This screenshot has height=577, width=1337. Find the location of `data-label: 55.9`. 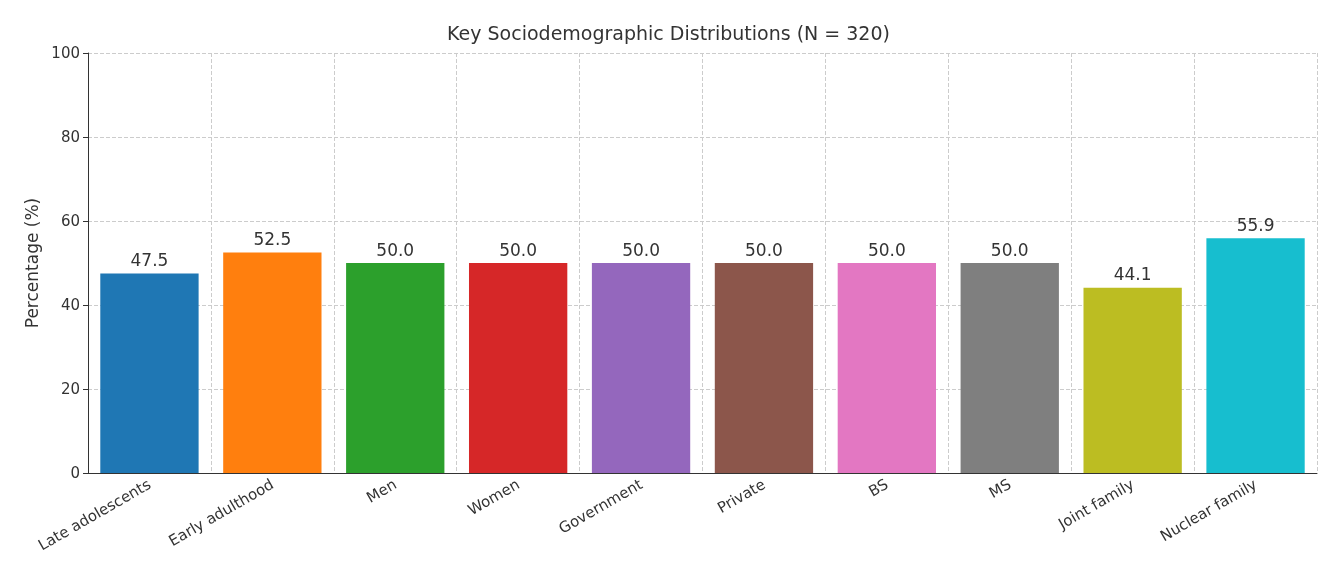

data-label: 55.9 is located at coordinates (1255, 224).